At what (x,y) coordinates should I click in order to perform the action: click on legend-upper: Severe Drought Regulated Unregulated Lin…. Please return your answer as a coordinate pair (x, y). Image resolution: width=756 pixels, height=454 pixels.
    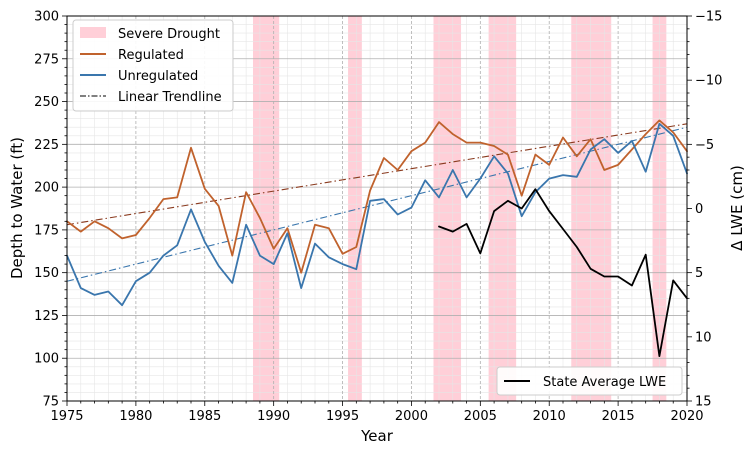
    Looking at the image, I should click on (153, 65).